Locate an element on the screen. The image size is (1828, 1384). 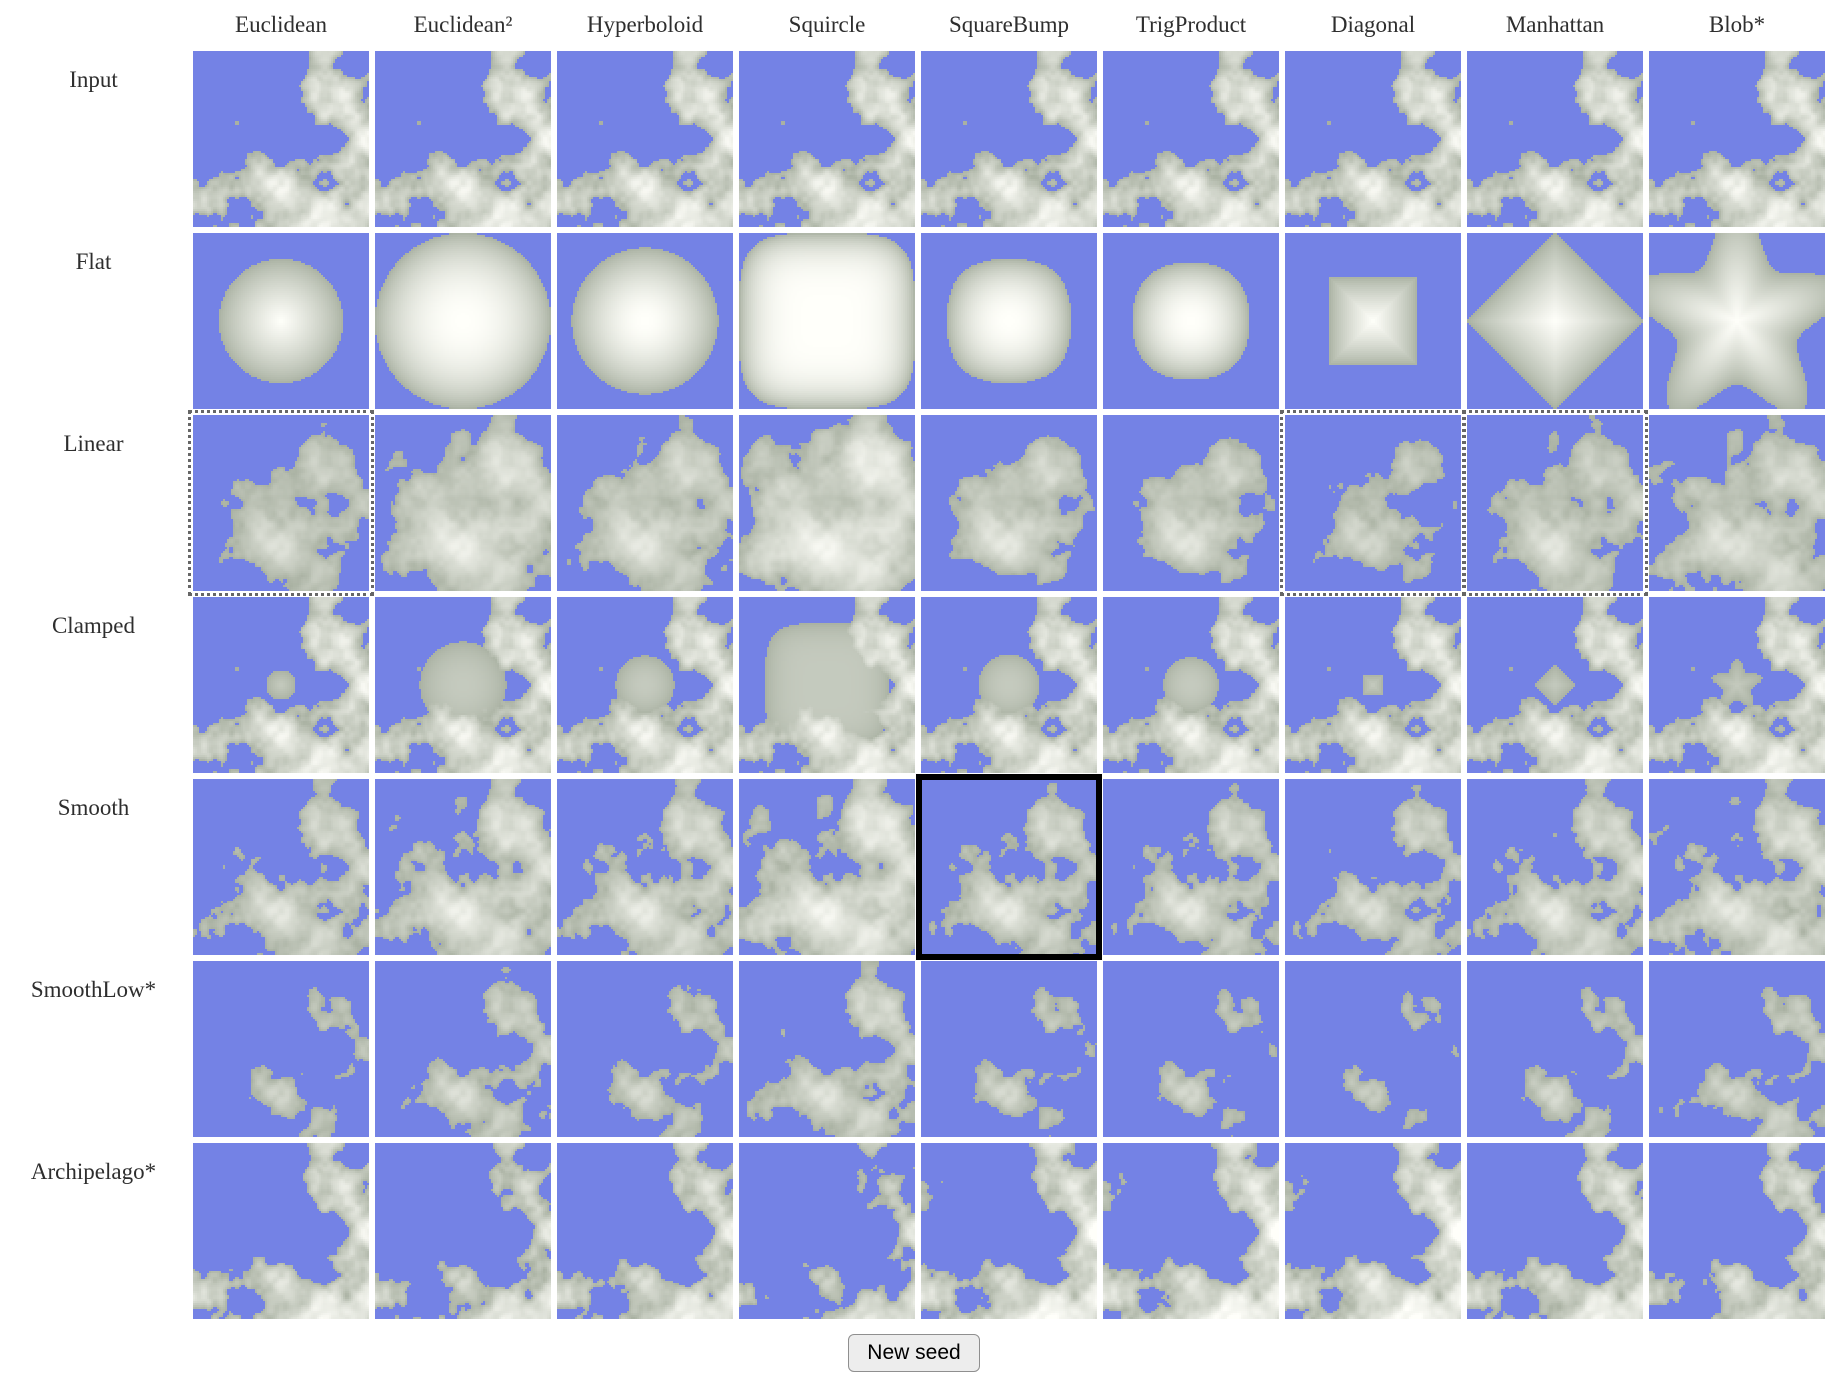
cell-clamped-diagonal is located at coordinates (1373, 685).